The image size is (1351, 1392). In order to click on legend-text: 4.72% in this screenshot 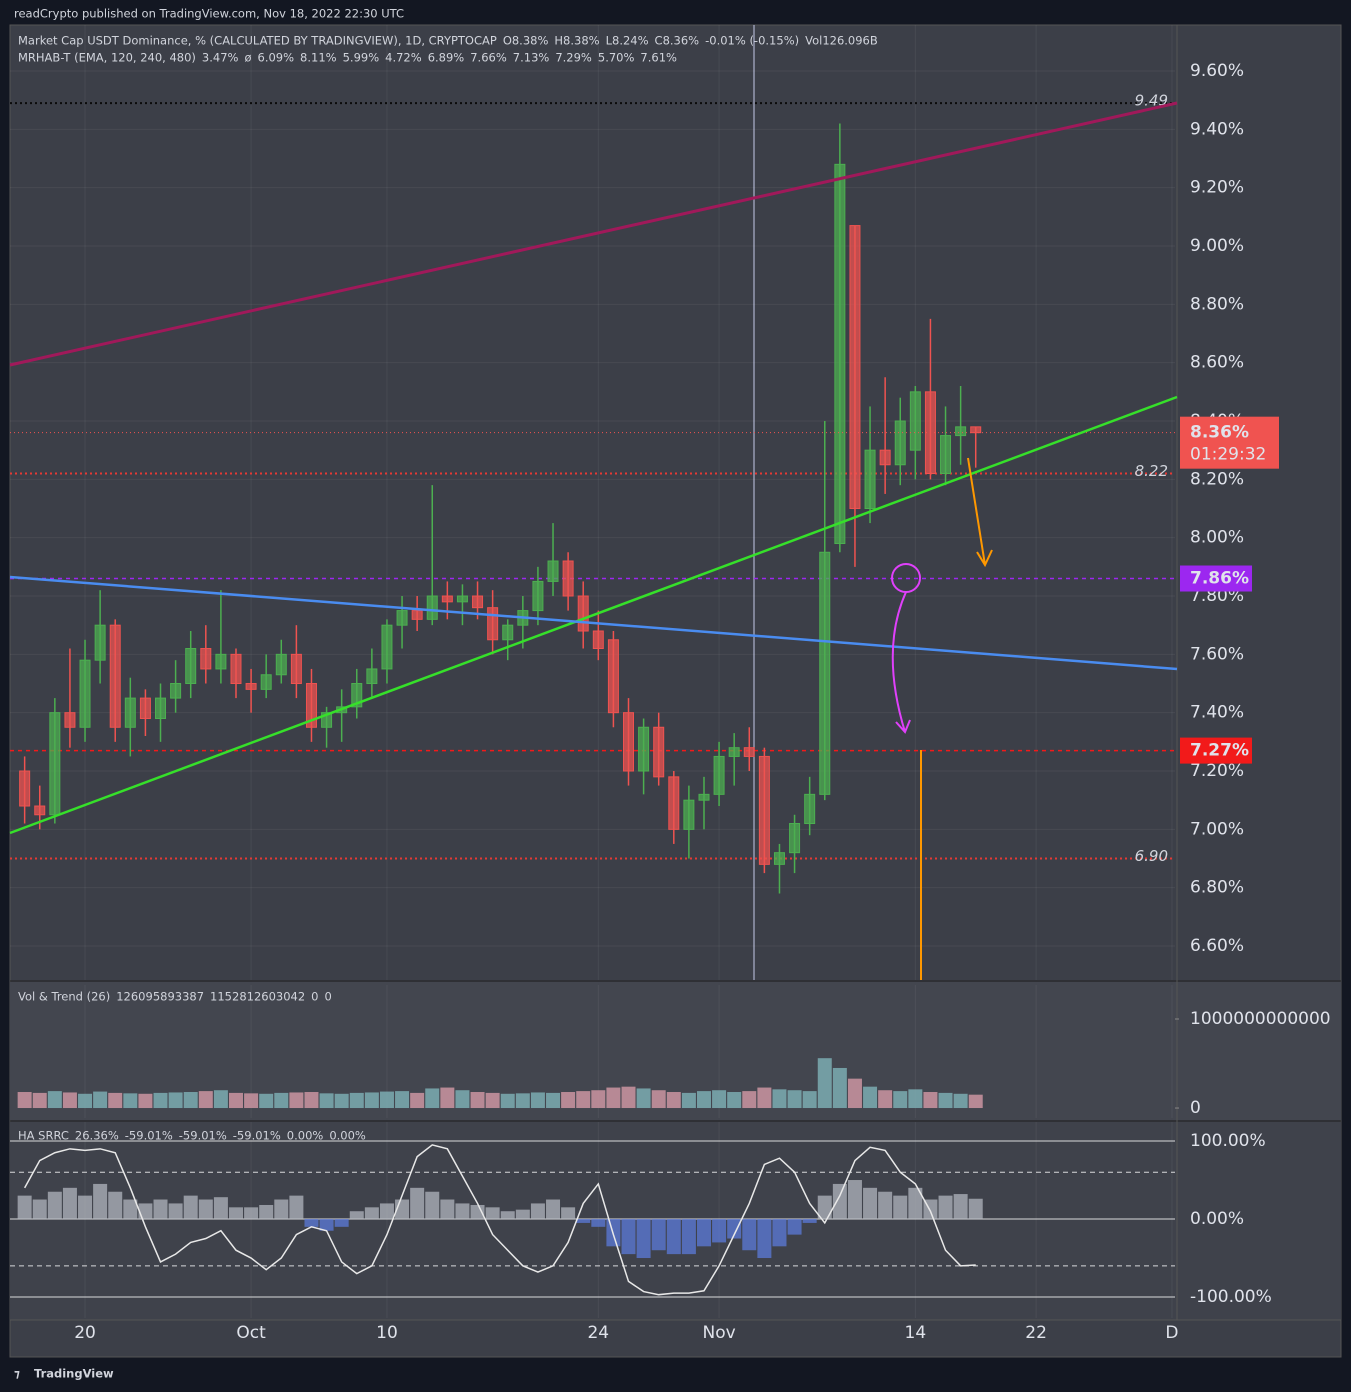, I will do `click(403, 58)`.